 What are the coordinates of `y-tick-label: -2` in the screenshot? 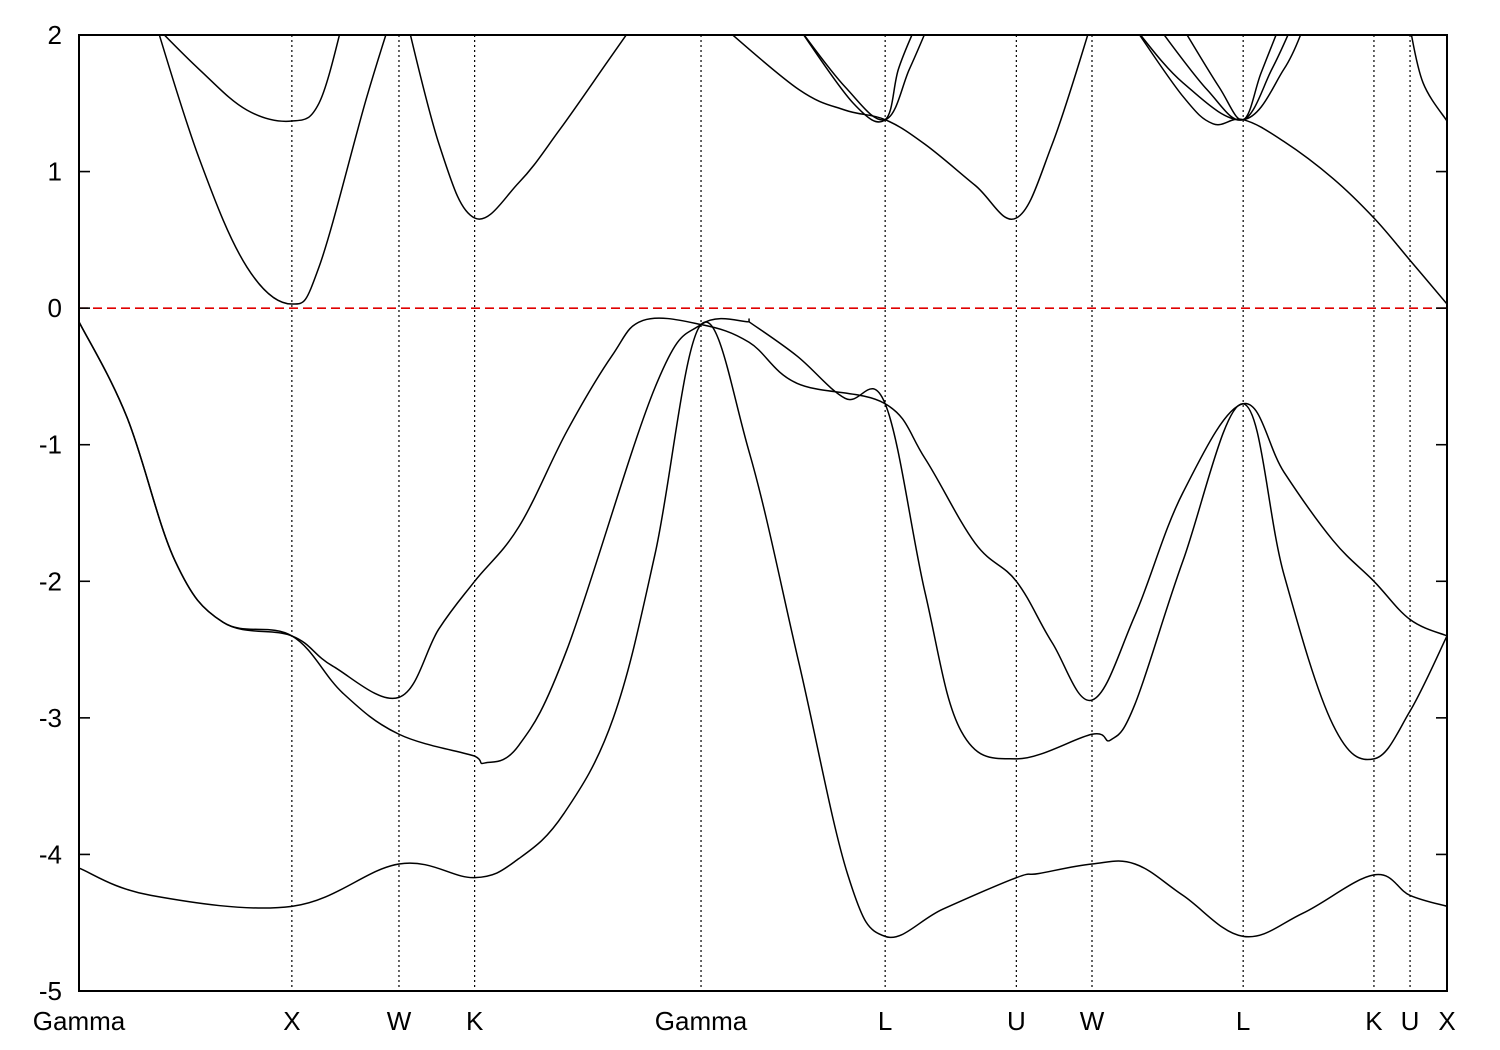 It's located at (50, 581).